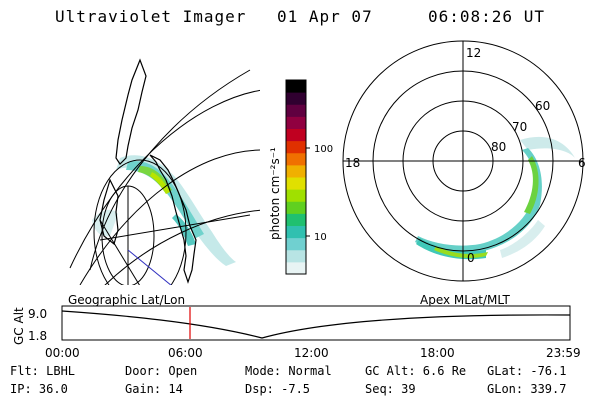 This screenshot has width=600, height=400. Describe the element at coordinates (149, 267) in the screenshot. I see `terminator-line` at that location.